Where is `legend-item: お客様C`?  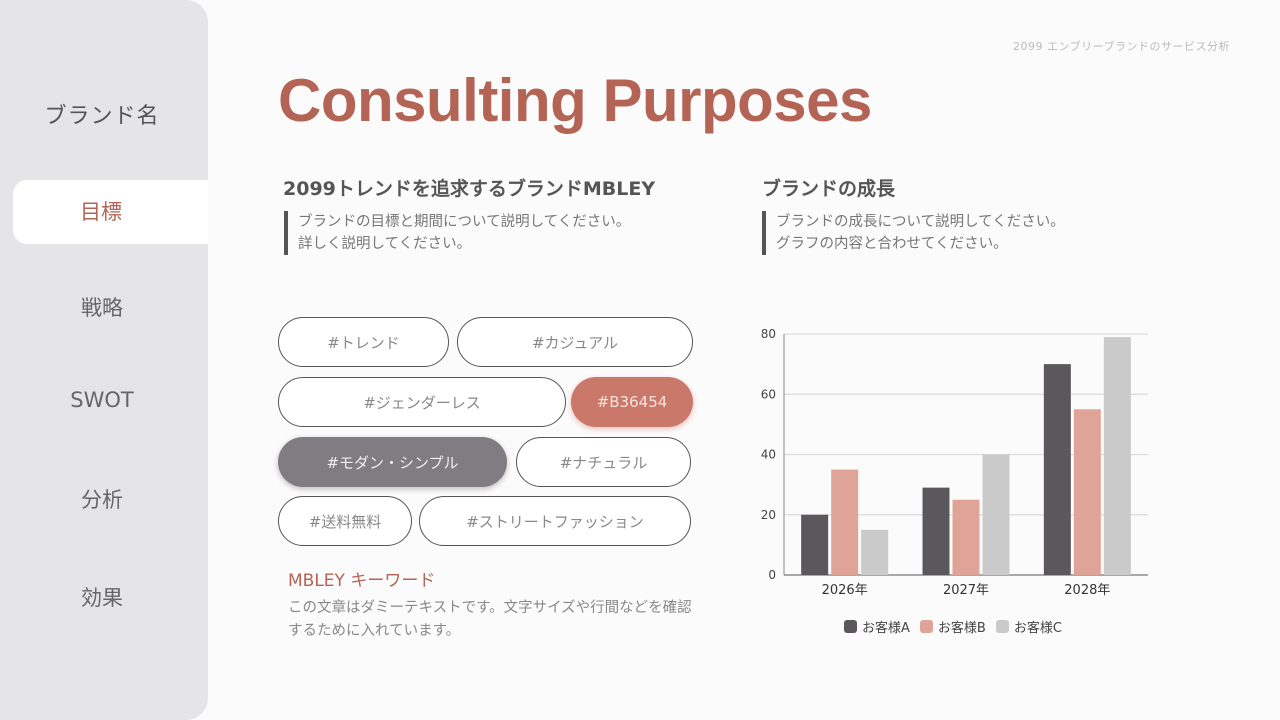 legend-item: お客様C is located at coordinates (1028, 626).